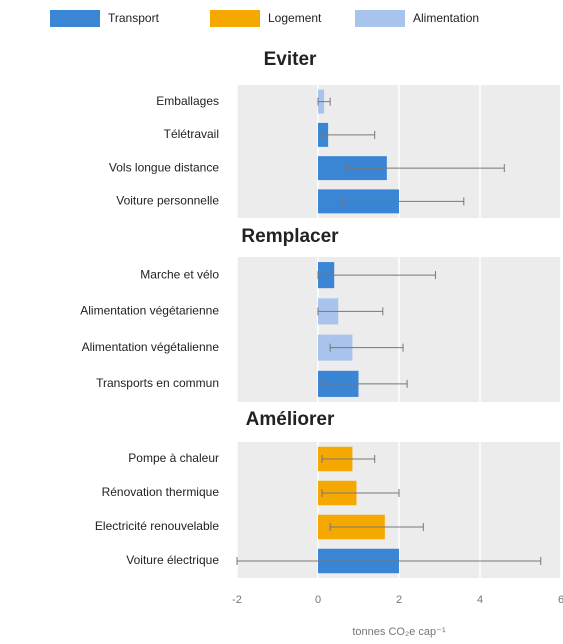  What do you see at coordinates (290, 419) in the screenshot?
I see `panel-title: Améliorer` at bounding box center [290, 419].